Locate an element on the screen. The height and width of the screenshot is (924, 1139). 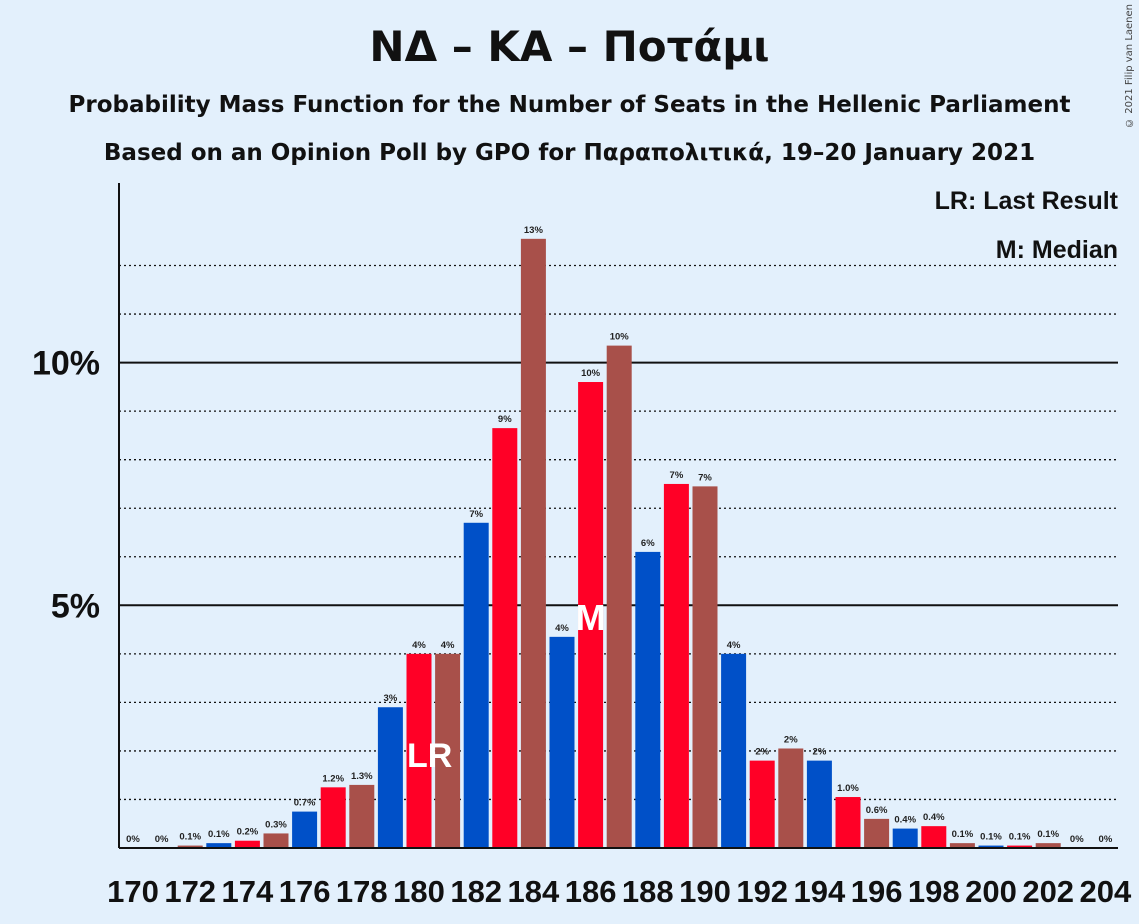
bar-label-seat-178: 1.3% is located at coordinates (362, 776).